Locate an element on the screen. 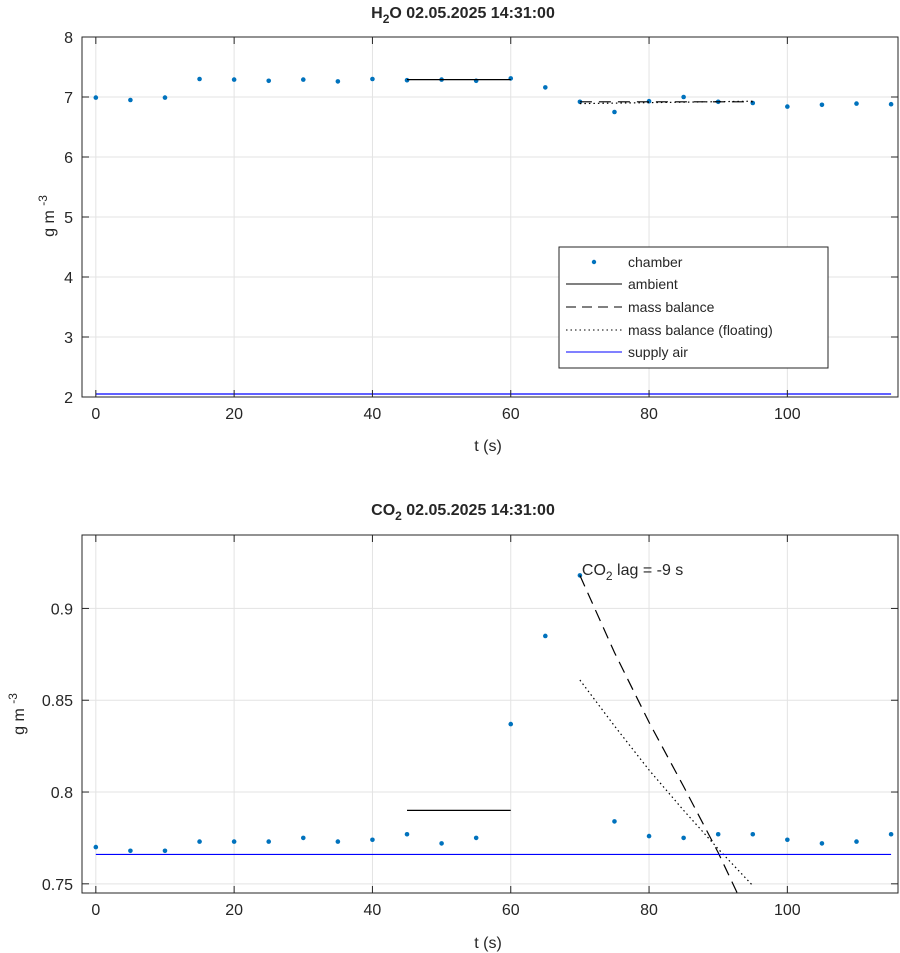 This screenshot has width=900, height=953. y-tick-label: 0.8 is located at coordinates (62, 793).